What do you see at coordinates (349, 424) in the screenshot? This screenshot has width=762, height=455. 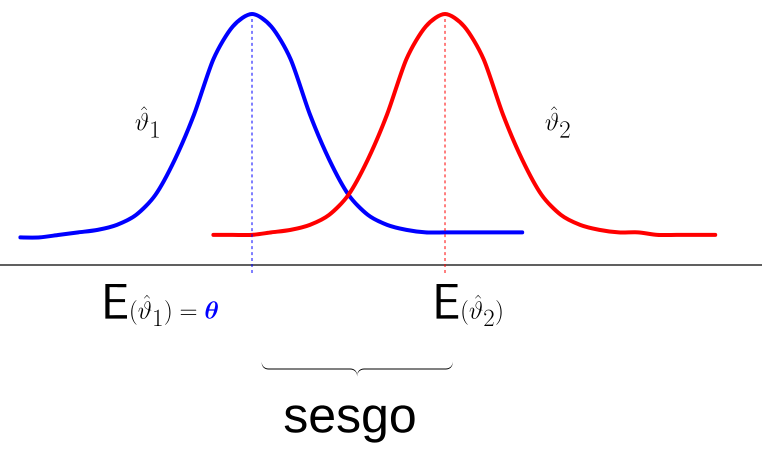 I see `text: sesgo` at bounding box center [349, 424].